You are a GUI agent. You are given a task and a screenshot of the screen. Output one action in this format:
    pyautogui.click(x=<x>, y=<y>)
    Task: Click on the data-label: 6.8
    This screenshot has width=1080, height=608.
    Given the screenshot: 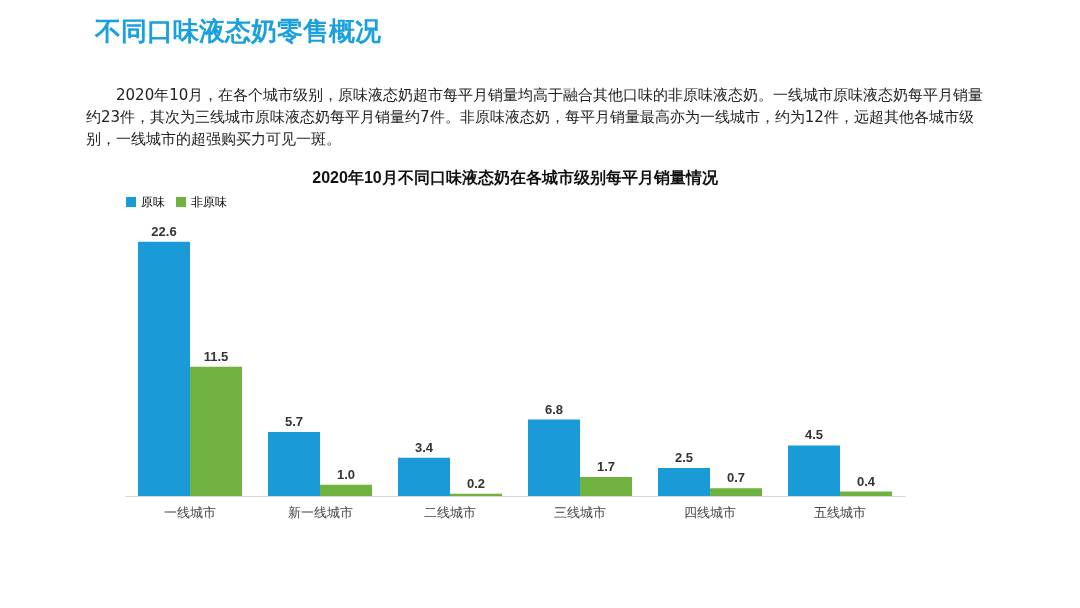 What is the action you would take?
    pyautogui.click(x=554, y=409)
    